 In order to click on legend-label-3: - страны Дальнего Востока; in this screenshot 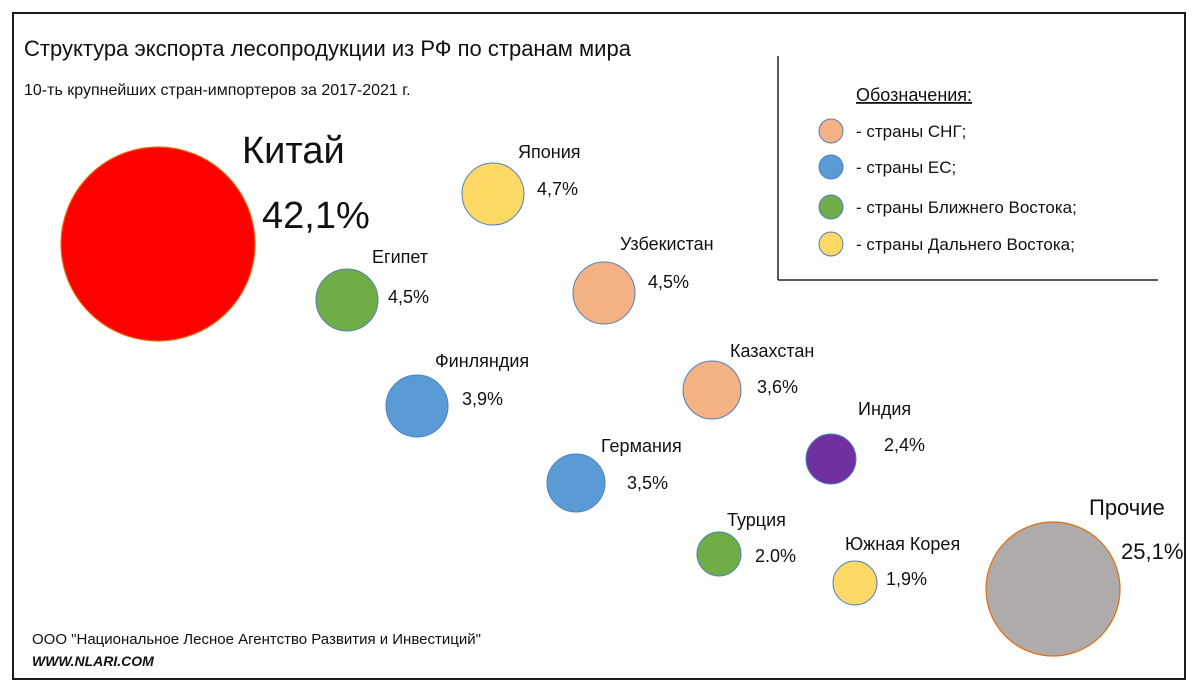, I will do `click(965, 244)`.